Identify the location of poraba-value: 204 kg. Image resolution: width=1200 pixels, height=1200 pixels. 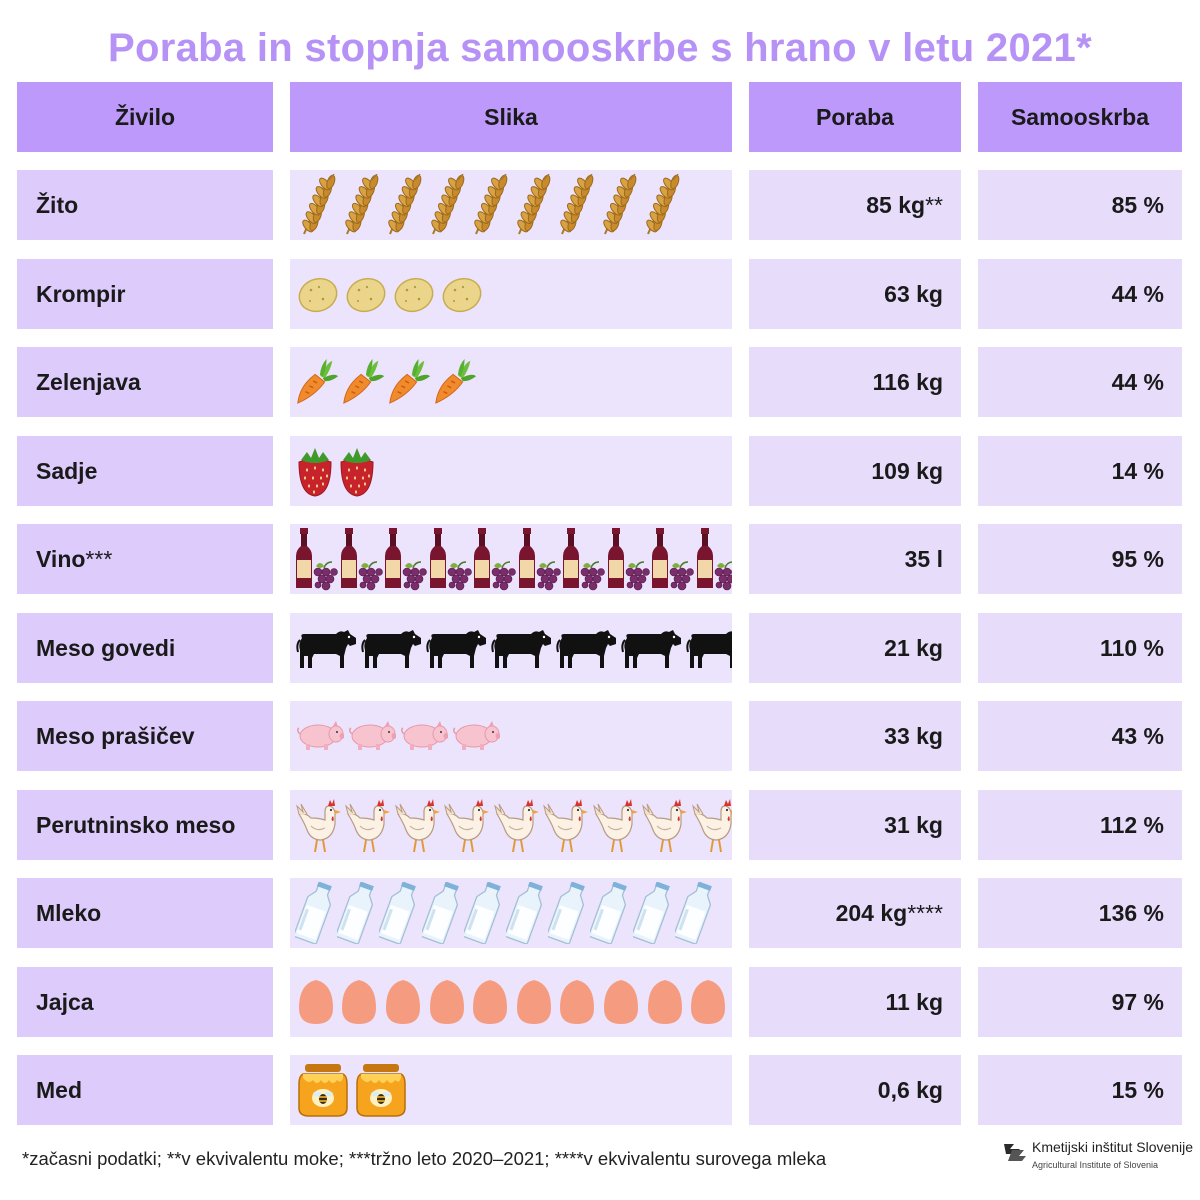
(871, 912).